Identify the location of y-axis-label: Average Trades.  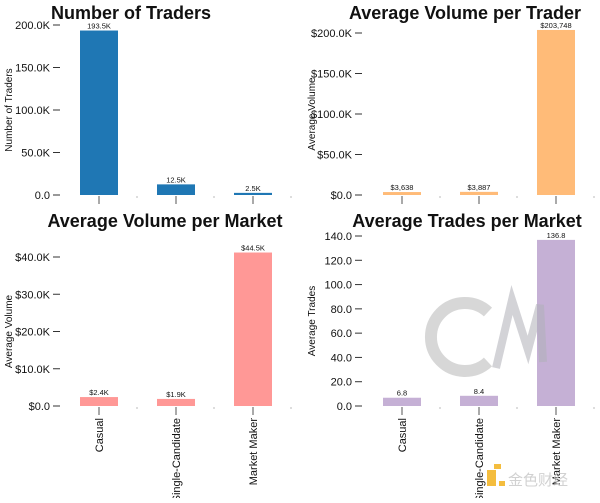
(312, 321).